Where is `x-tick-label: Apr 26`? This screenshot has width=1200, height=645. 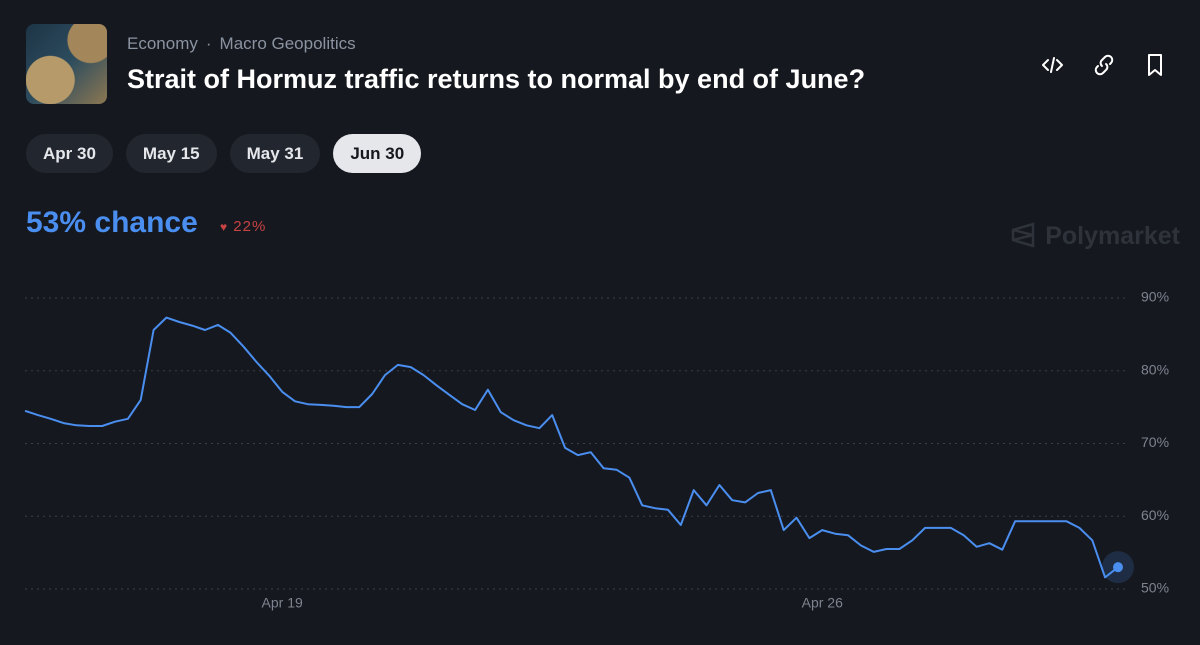 x-tick-label: Apr 26 is located at coordinates (822, 603).